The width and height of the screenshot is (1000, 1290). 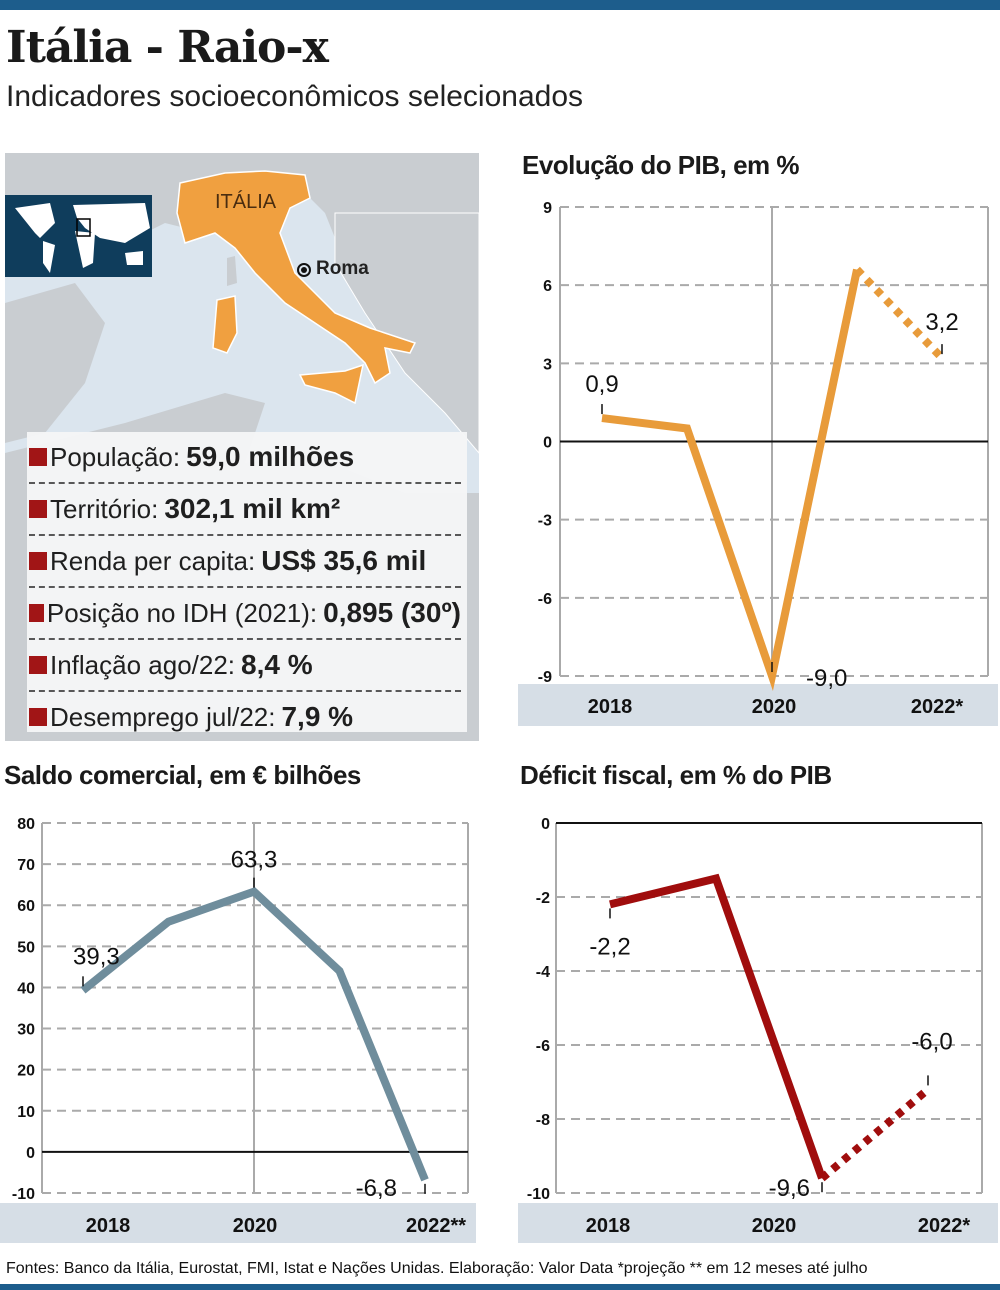 I want to click on top-rule, so click(x=500, y=5).